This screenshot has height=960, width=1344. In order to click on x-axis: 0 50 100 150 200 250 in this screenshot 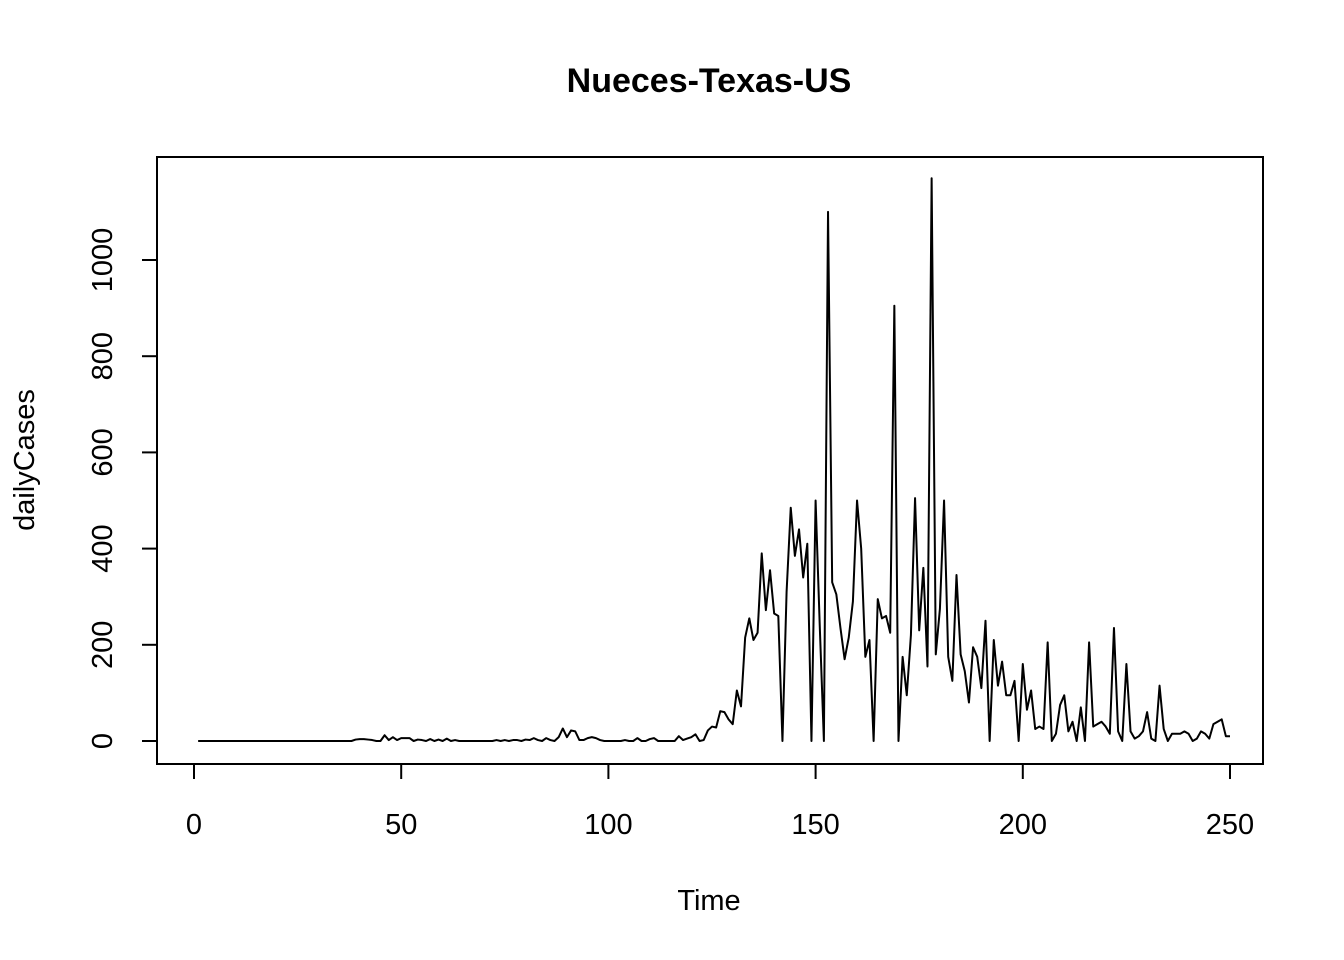, I will do `click(720, 802)`.